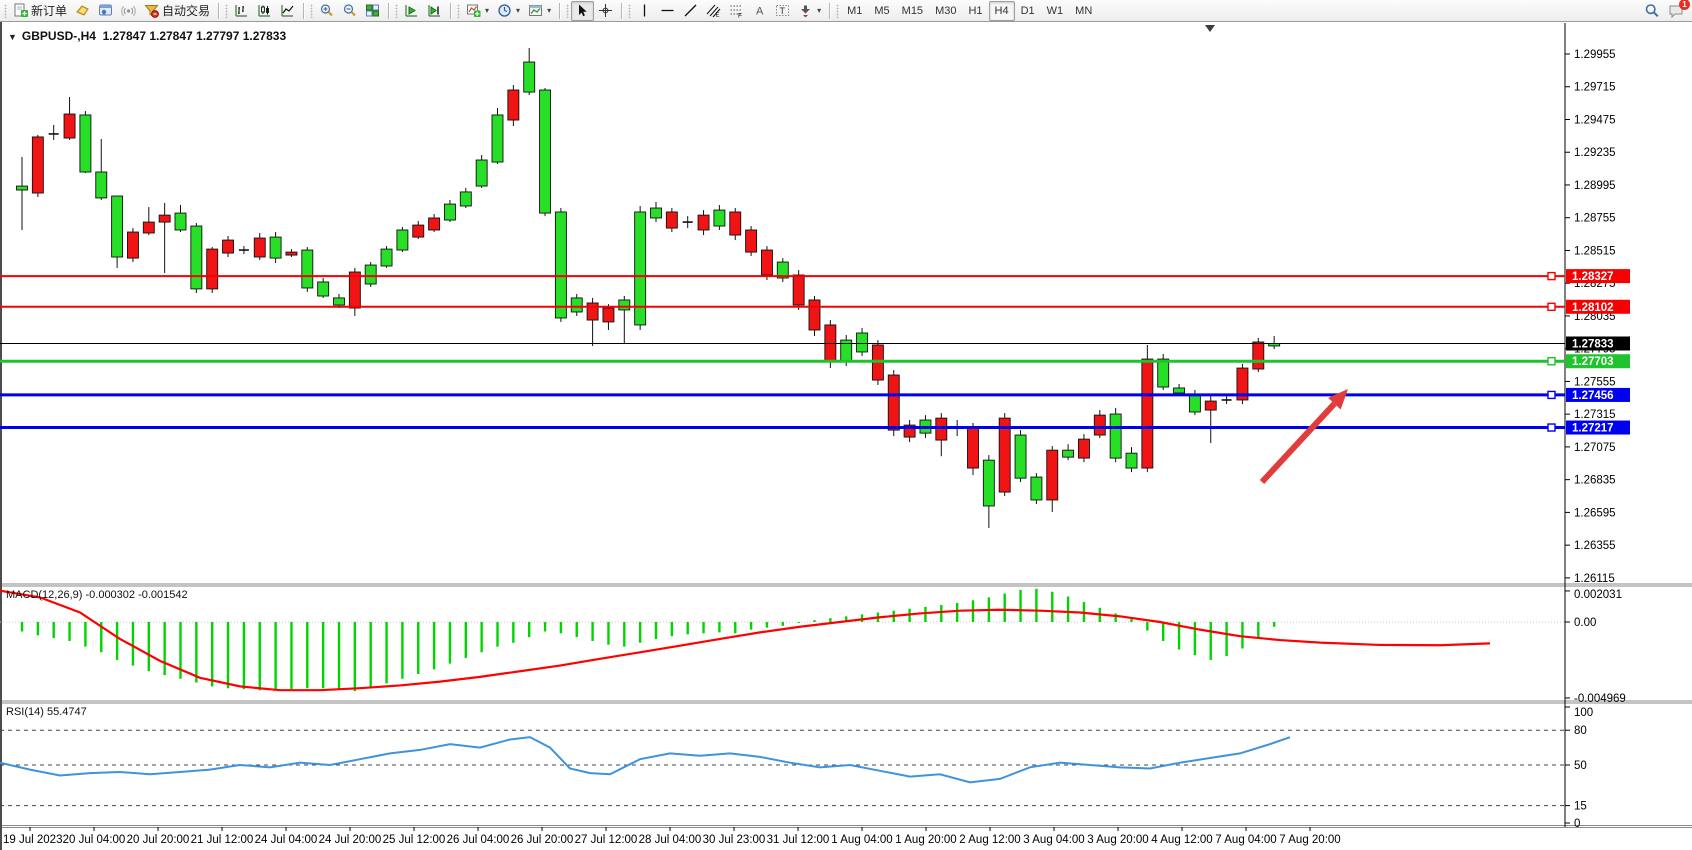 This screenshot has width=1692, height=850. What do you see at coordinates (434, 11) in the screenshot?
I see `chart-shift-button` at bounding box center [434, 11].